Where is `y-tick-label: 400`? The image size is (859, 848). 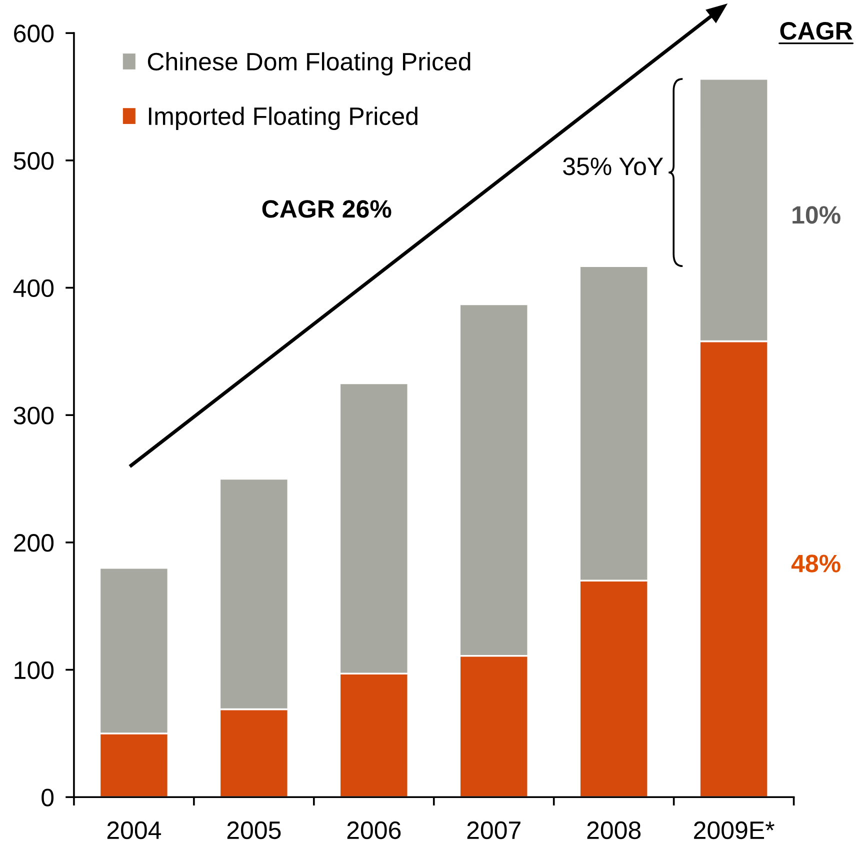
y-tick-label: 400 is located at coordinates (33, 288).